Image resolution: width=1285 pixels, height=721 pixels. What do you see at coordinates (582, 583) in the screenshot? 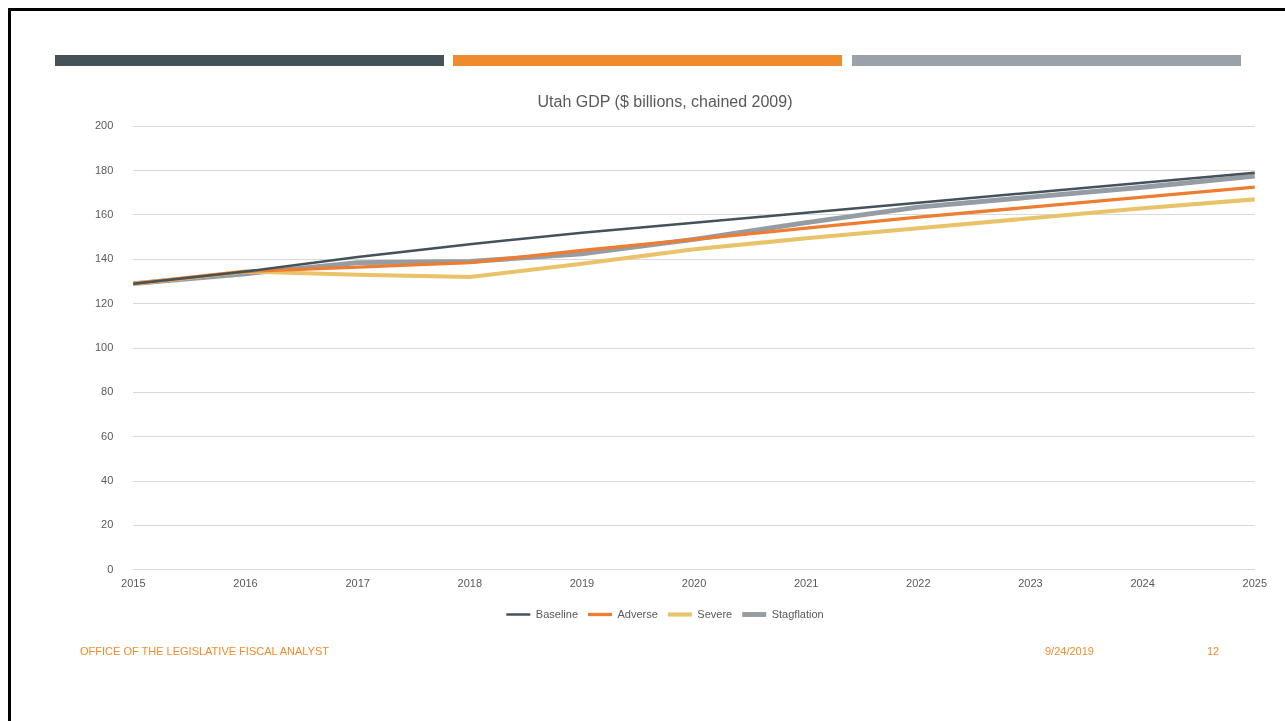
I see `x-tick-label: 2019` at bounding box center [582, 583].